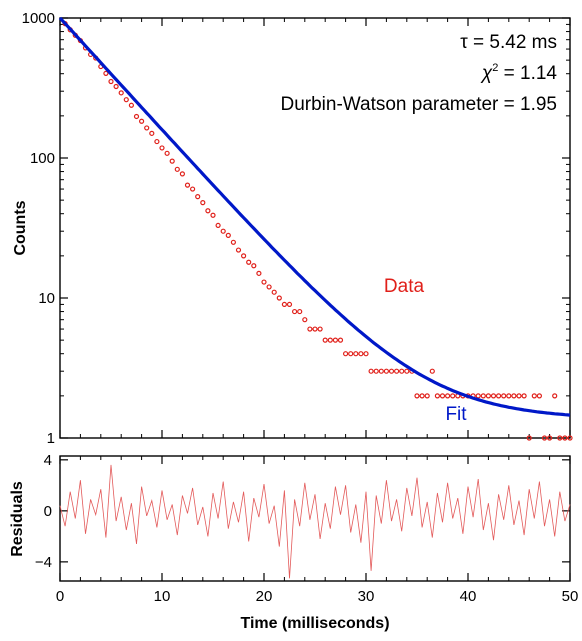  What do you see at coordinates (48, 511) in the screenshot?
I see `resid-y-tick-label: 0` at bounding box center [48, 511].